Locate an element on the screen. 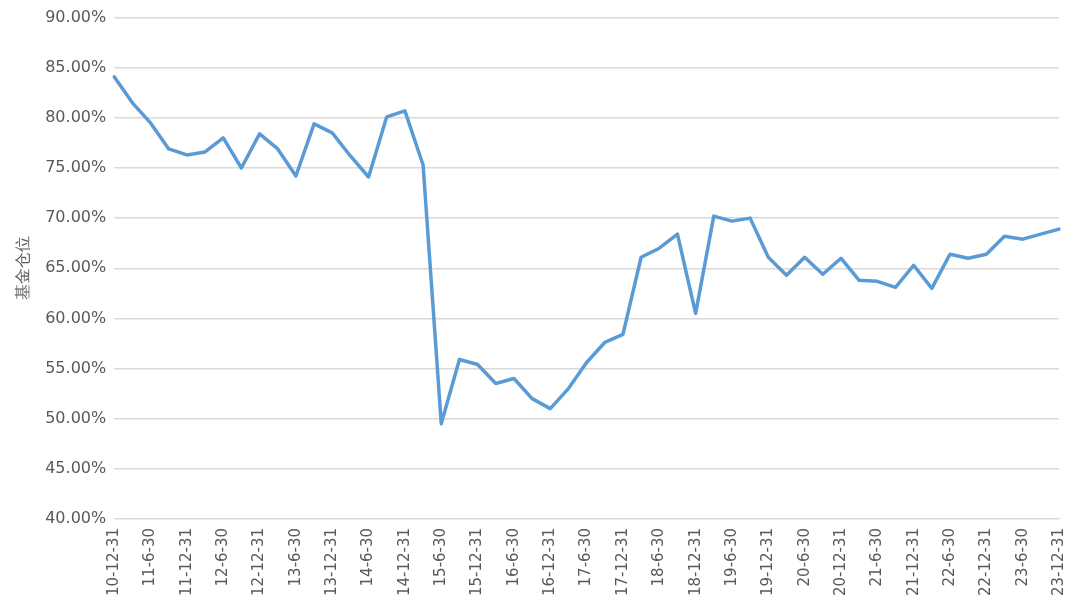 The image size is (1080, 604). x-tick-label: 23-12-31 is located at coordinates (1057, 562).